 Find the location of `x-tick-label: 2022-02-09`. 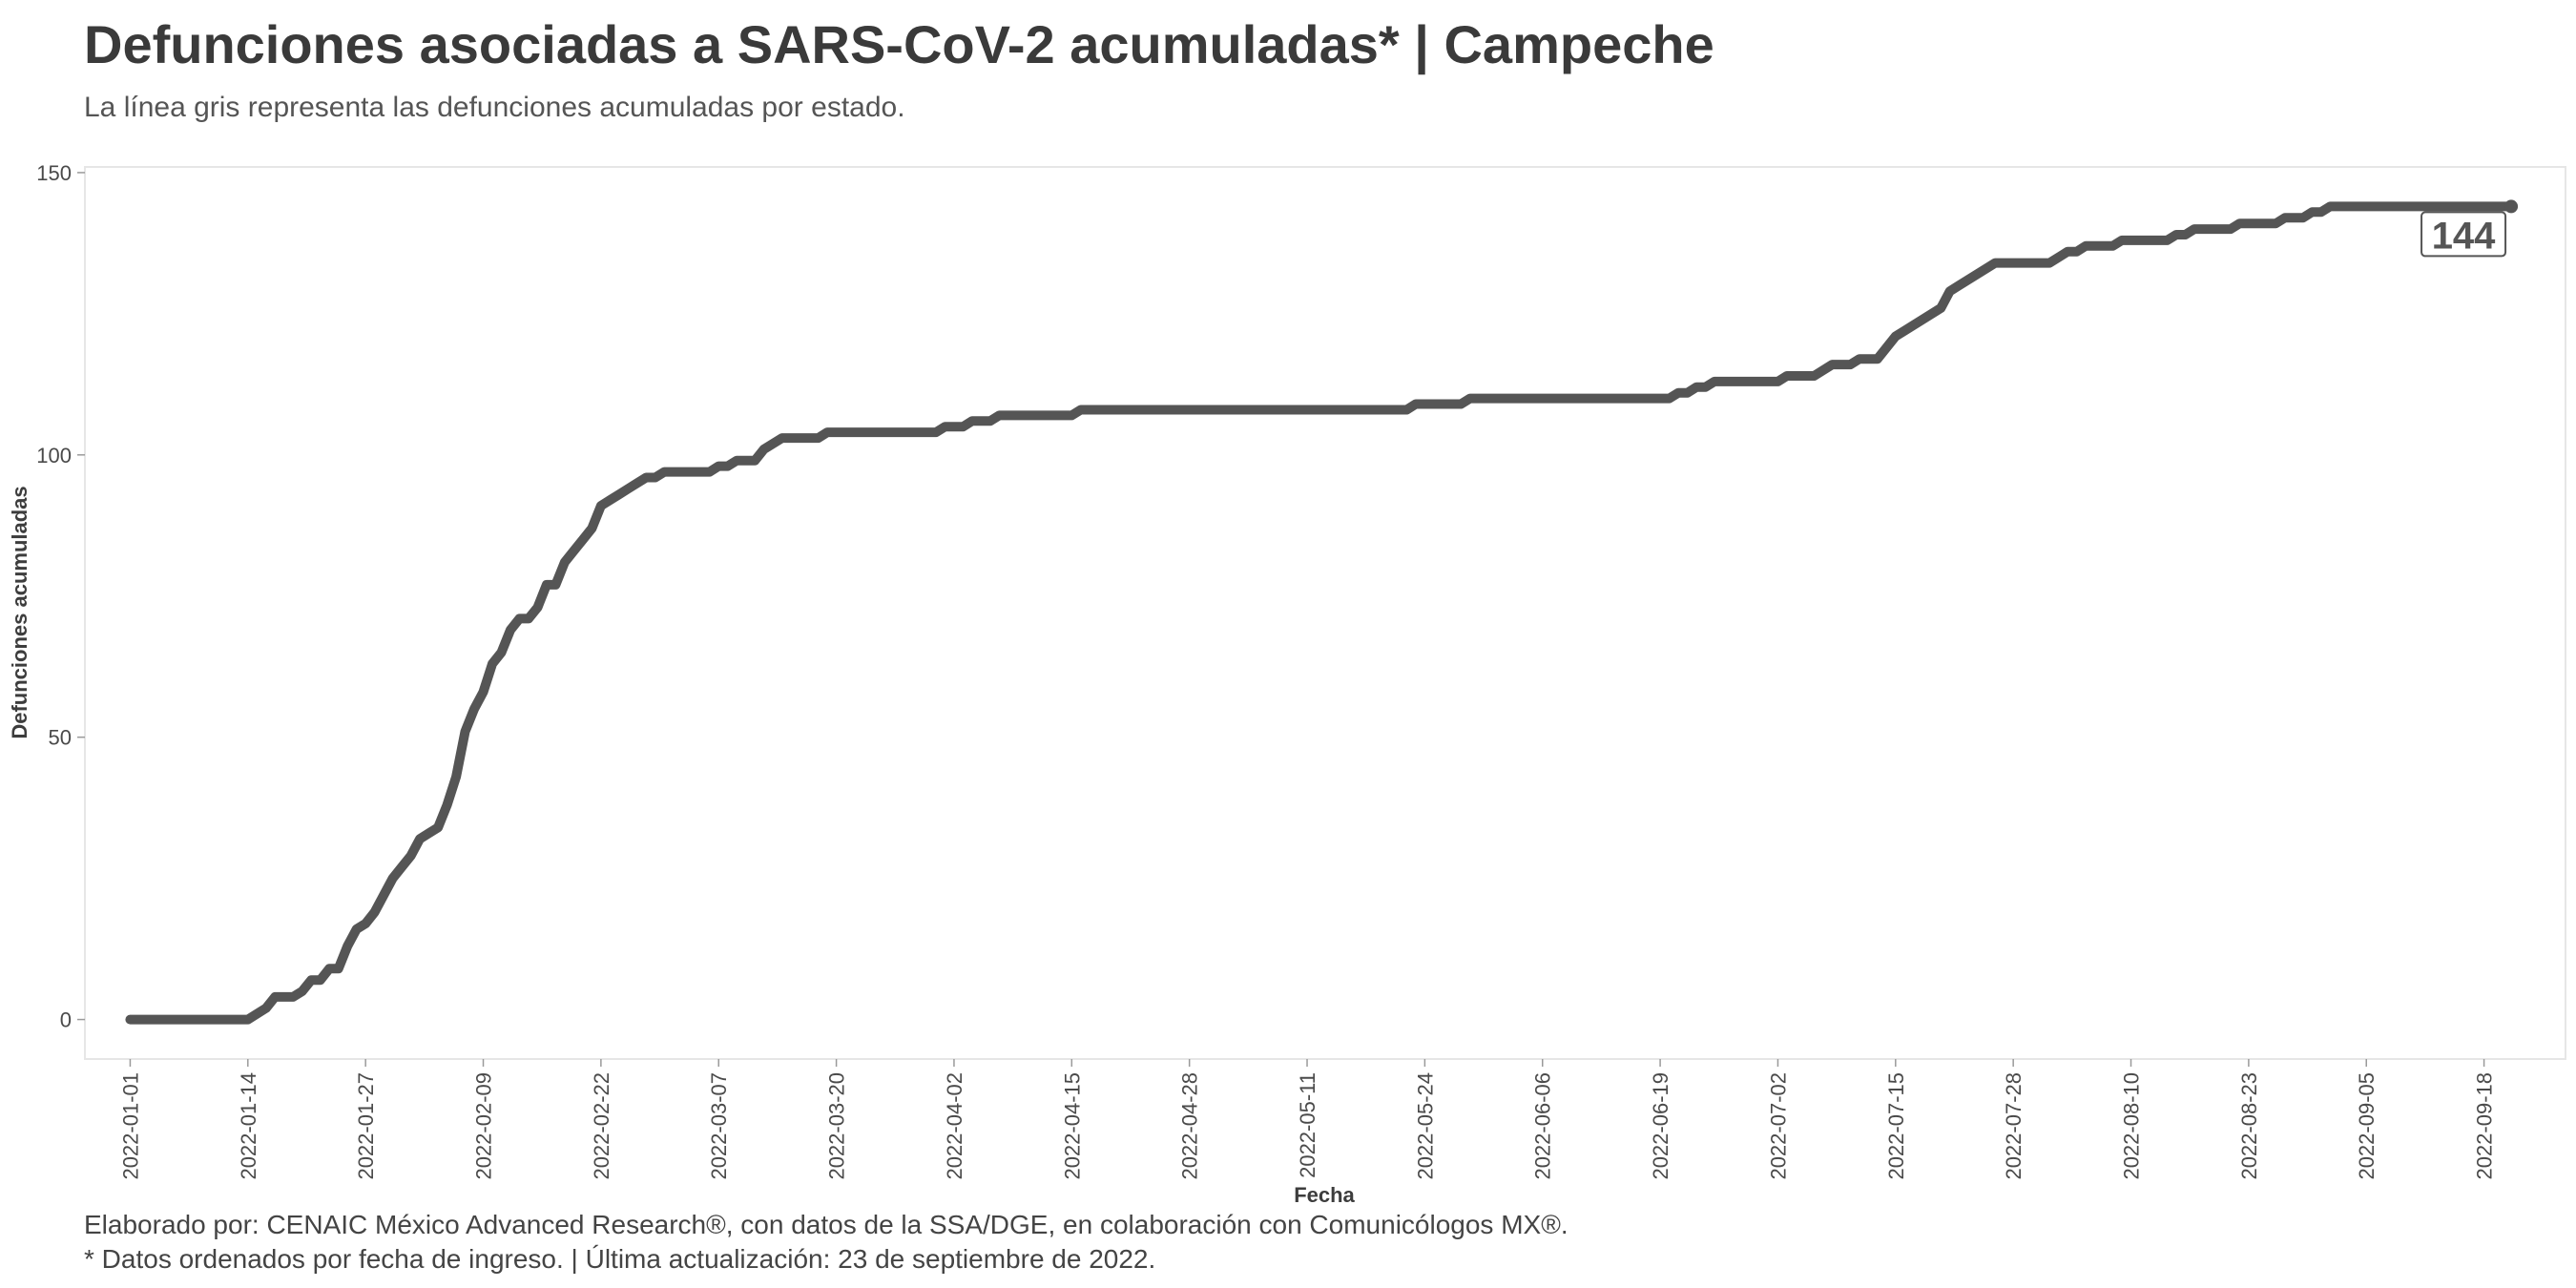

x-tick-label: 2022-02-09 is located at coordinates (484, 1126).